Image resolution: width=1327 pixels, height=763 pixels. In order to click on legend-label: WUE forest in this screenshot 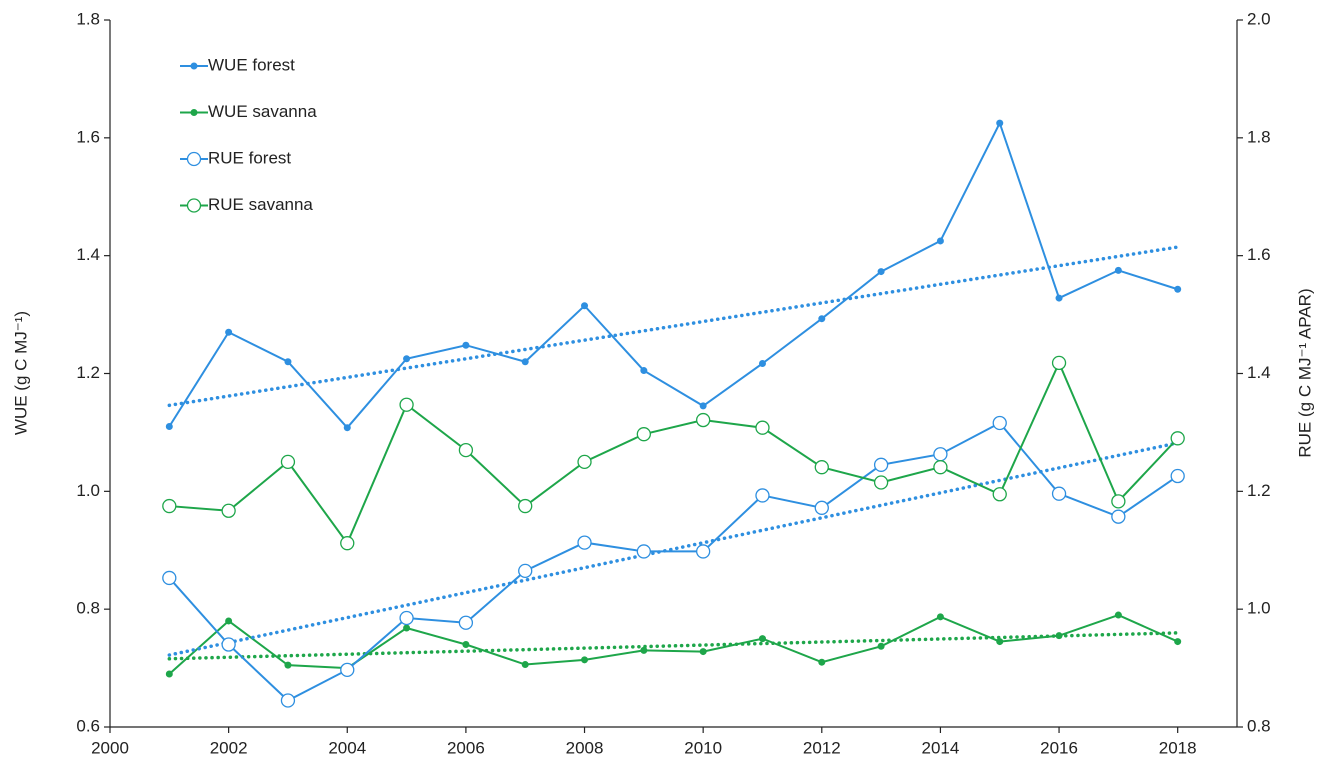, I will do `click(251, 64)`.